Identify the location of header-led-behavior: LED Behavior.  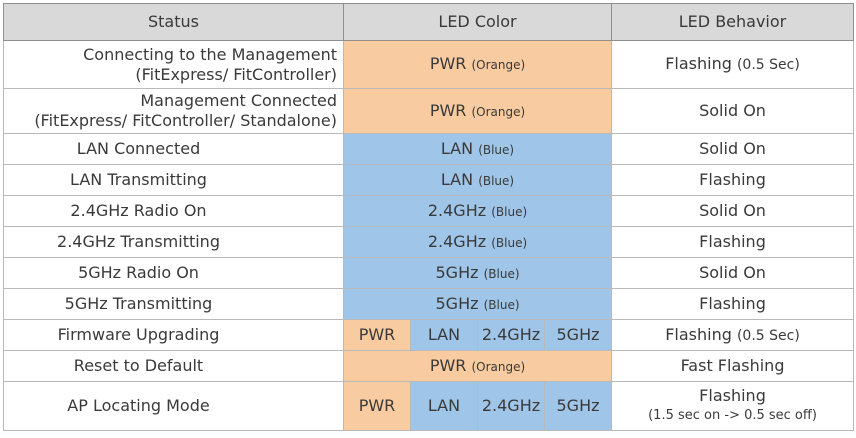
(733, 22).